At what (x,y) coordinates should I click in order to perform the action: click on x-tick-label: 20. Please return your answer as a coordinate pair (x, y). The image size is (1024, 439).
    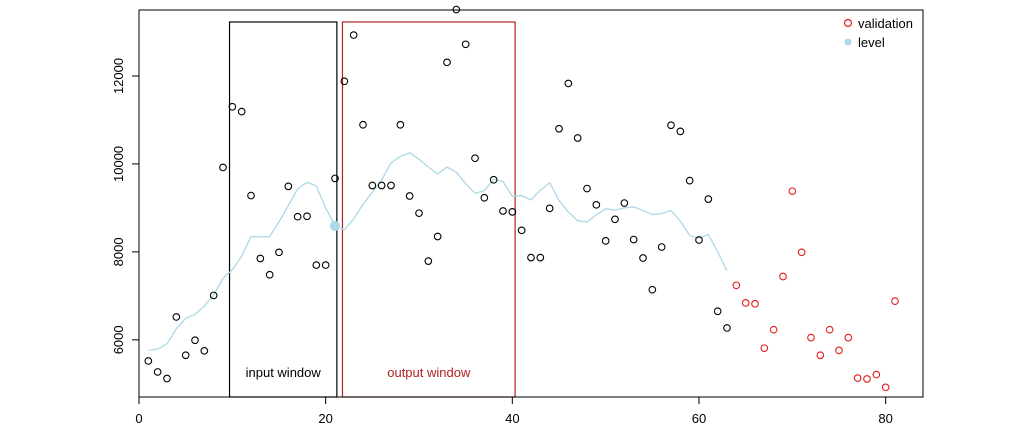
    Looking at the image, I should click on (325, 418).